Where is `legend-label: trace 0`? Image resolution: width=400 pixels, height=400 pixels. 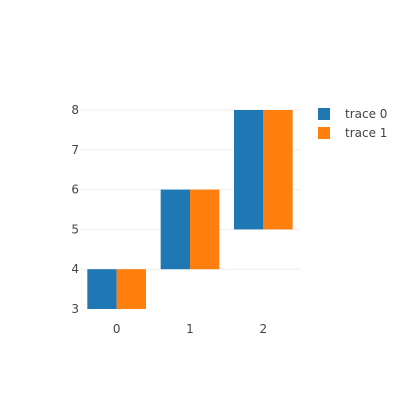 legend-label: trace 0 is located at coordinates (366, 114).